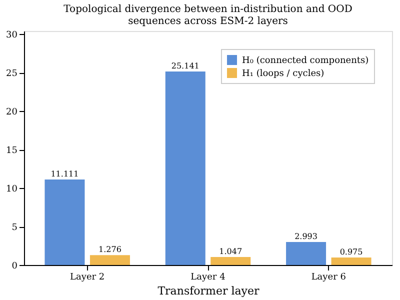 This screenshot has width=400, height=300. What do you see at coordinates (12, 113) in the screenshot?
I see `y-tick-label: 20` at bounding box center [12, 113].